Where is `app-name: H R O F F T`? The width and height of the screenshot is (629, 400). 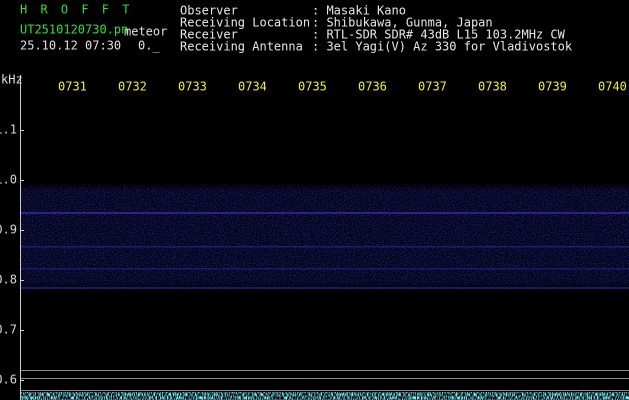 app-name: H R O F F T is located at coordinates (76, 10).